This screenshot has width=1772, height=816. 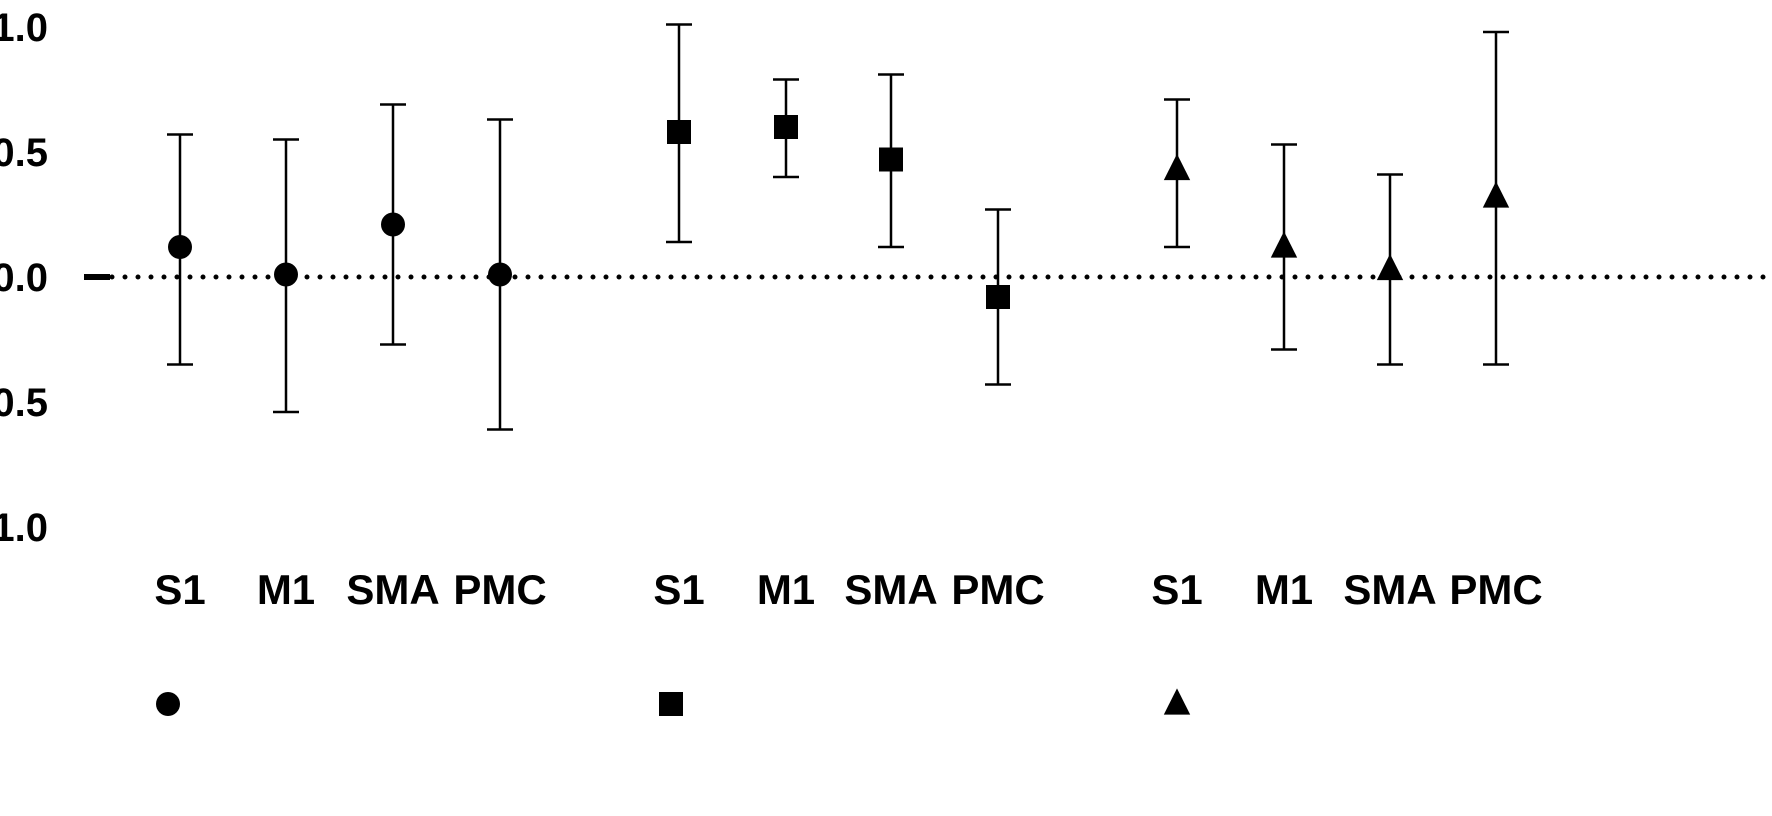 I want to click on y-tick-label: -1.0, so click(x=24, y=528).